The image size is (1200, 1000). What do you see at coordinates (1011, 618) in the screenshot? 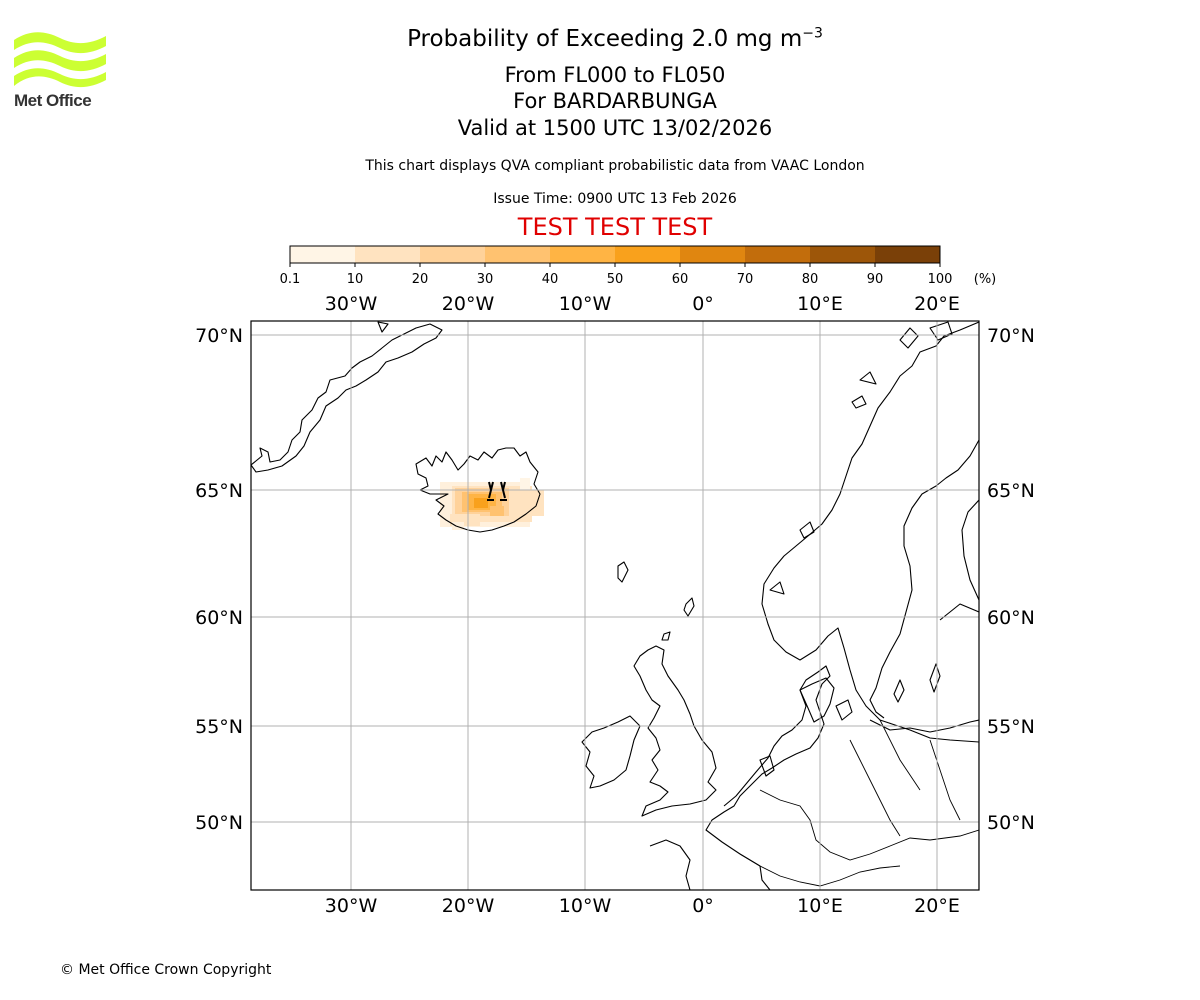
I see `lat-label-right: 60°N` at bounding box center [1011, 618].